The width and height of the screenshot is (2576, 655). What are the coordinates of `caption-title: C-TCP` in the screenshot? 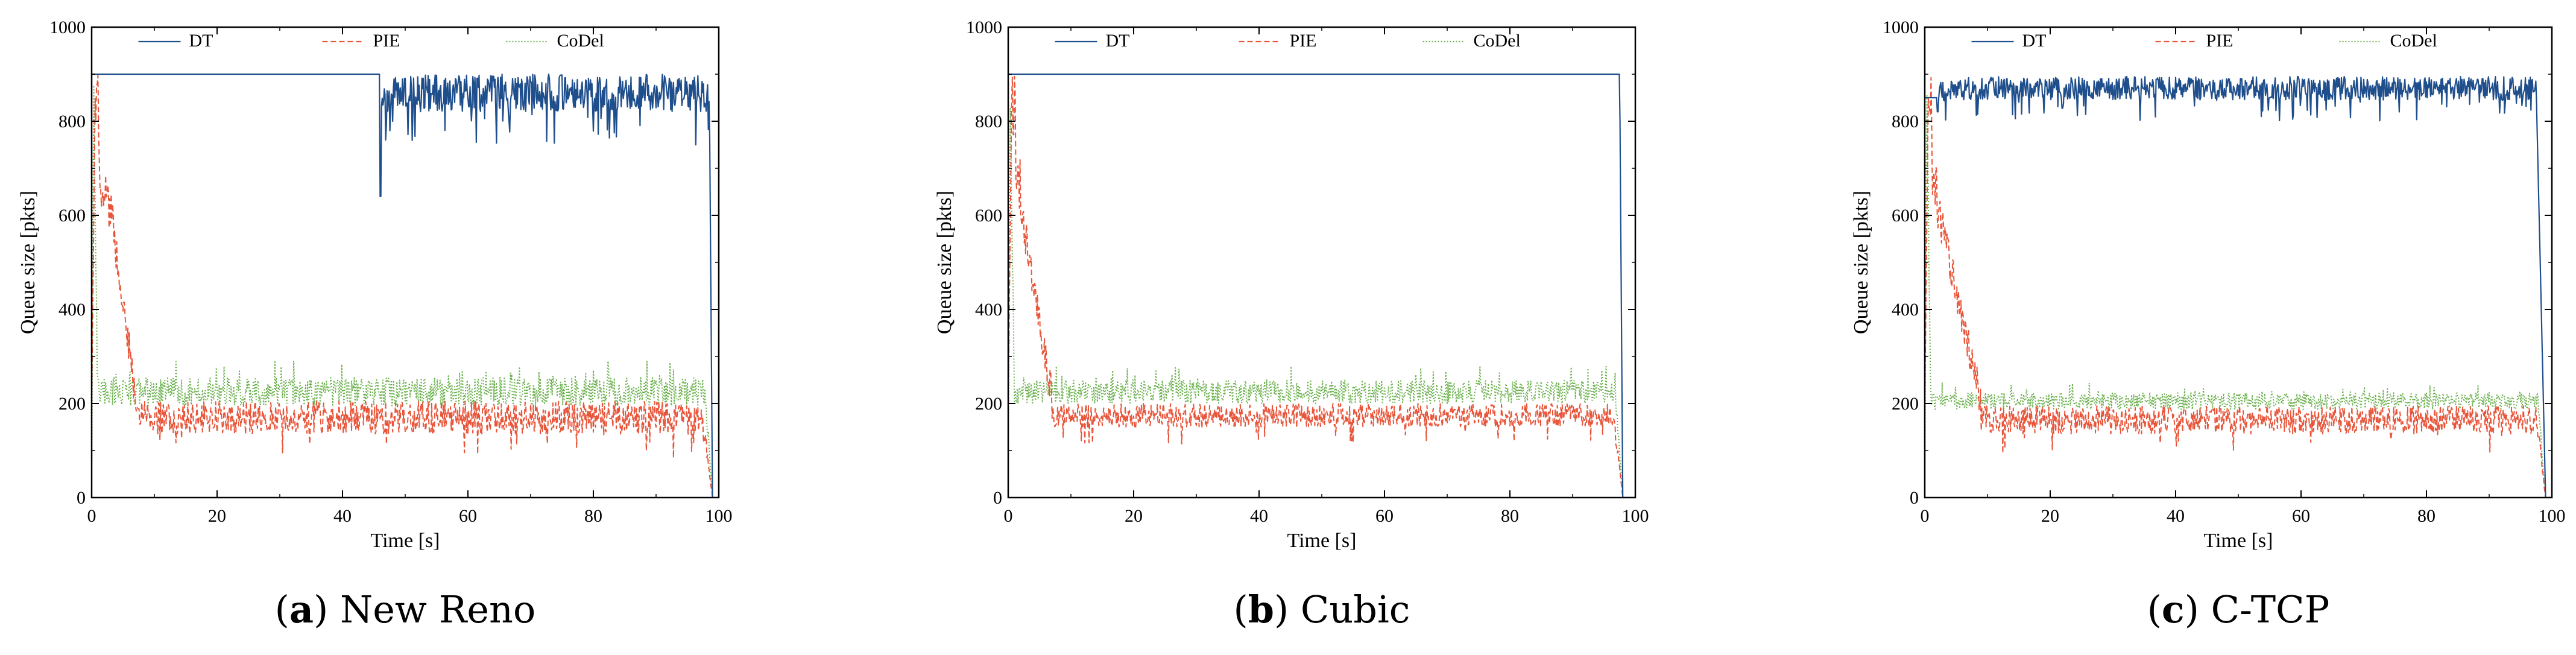 It's located at (2270, 609).